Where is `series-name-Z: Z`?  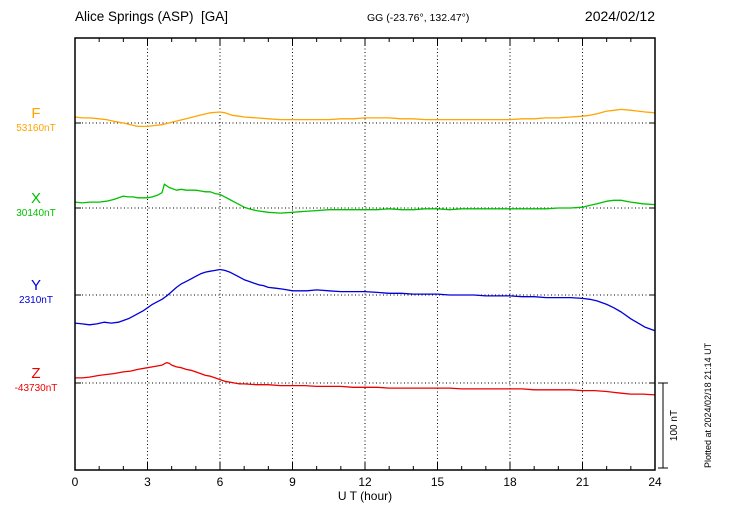
series-name-Z: Z is located at coordinates (36, 373).